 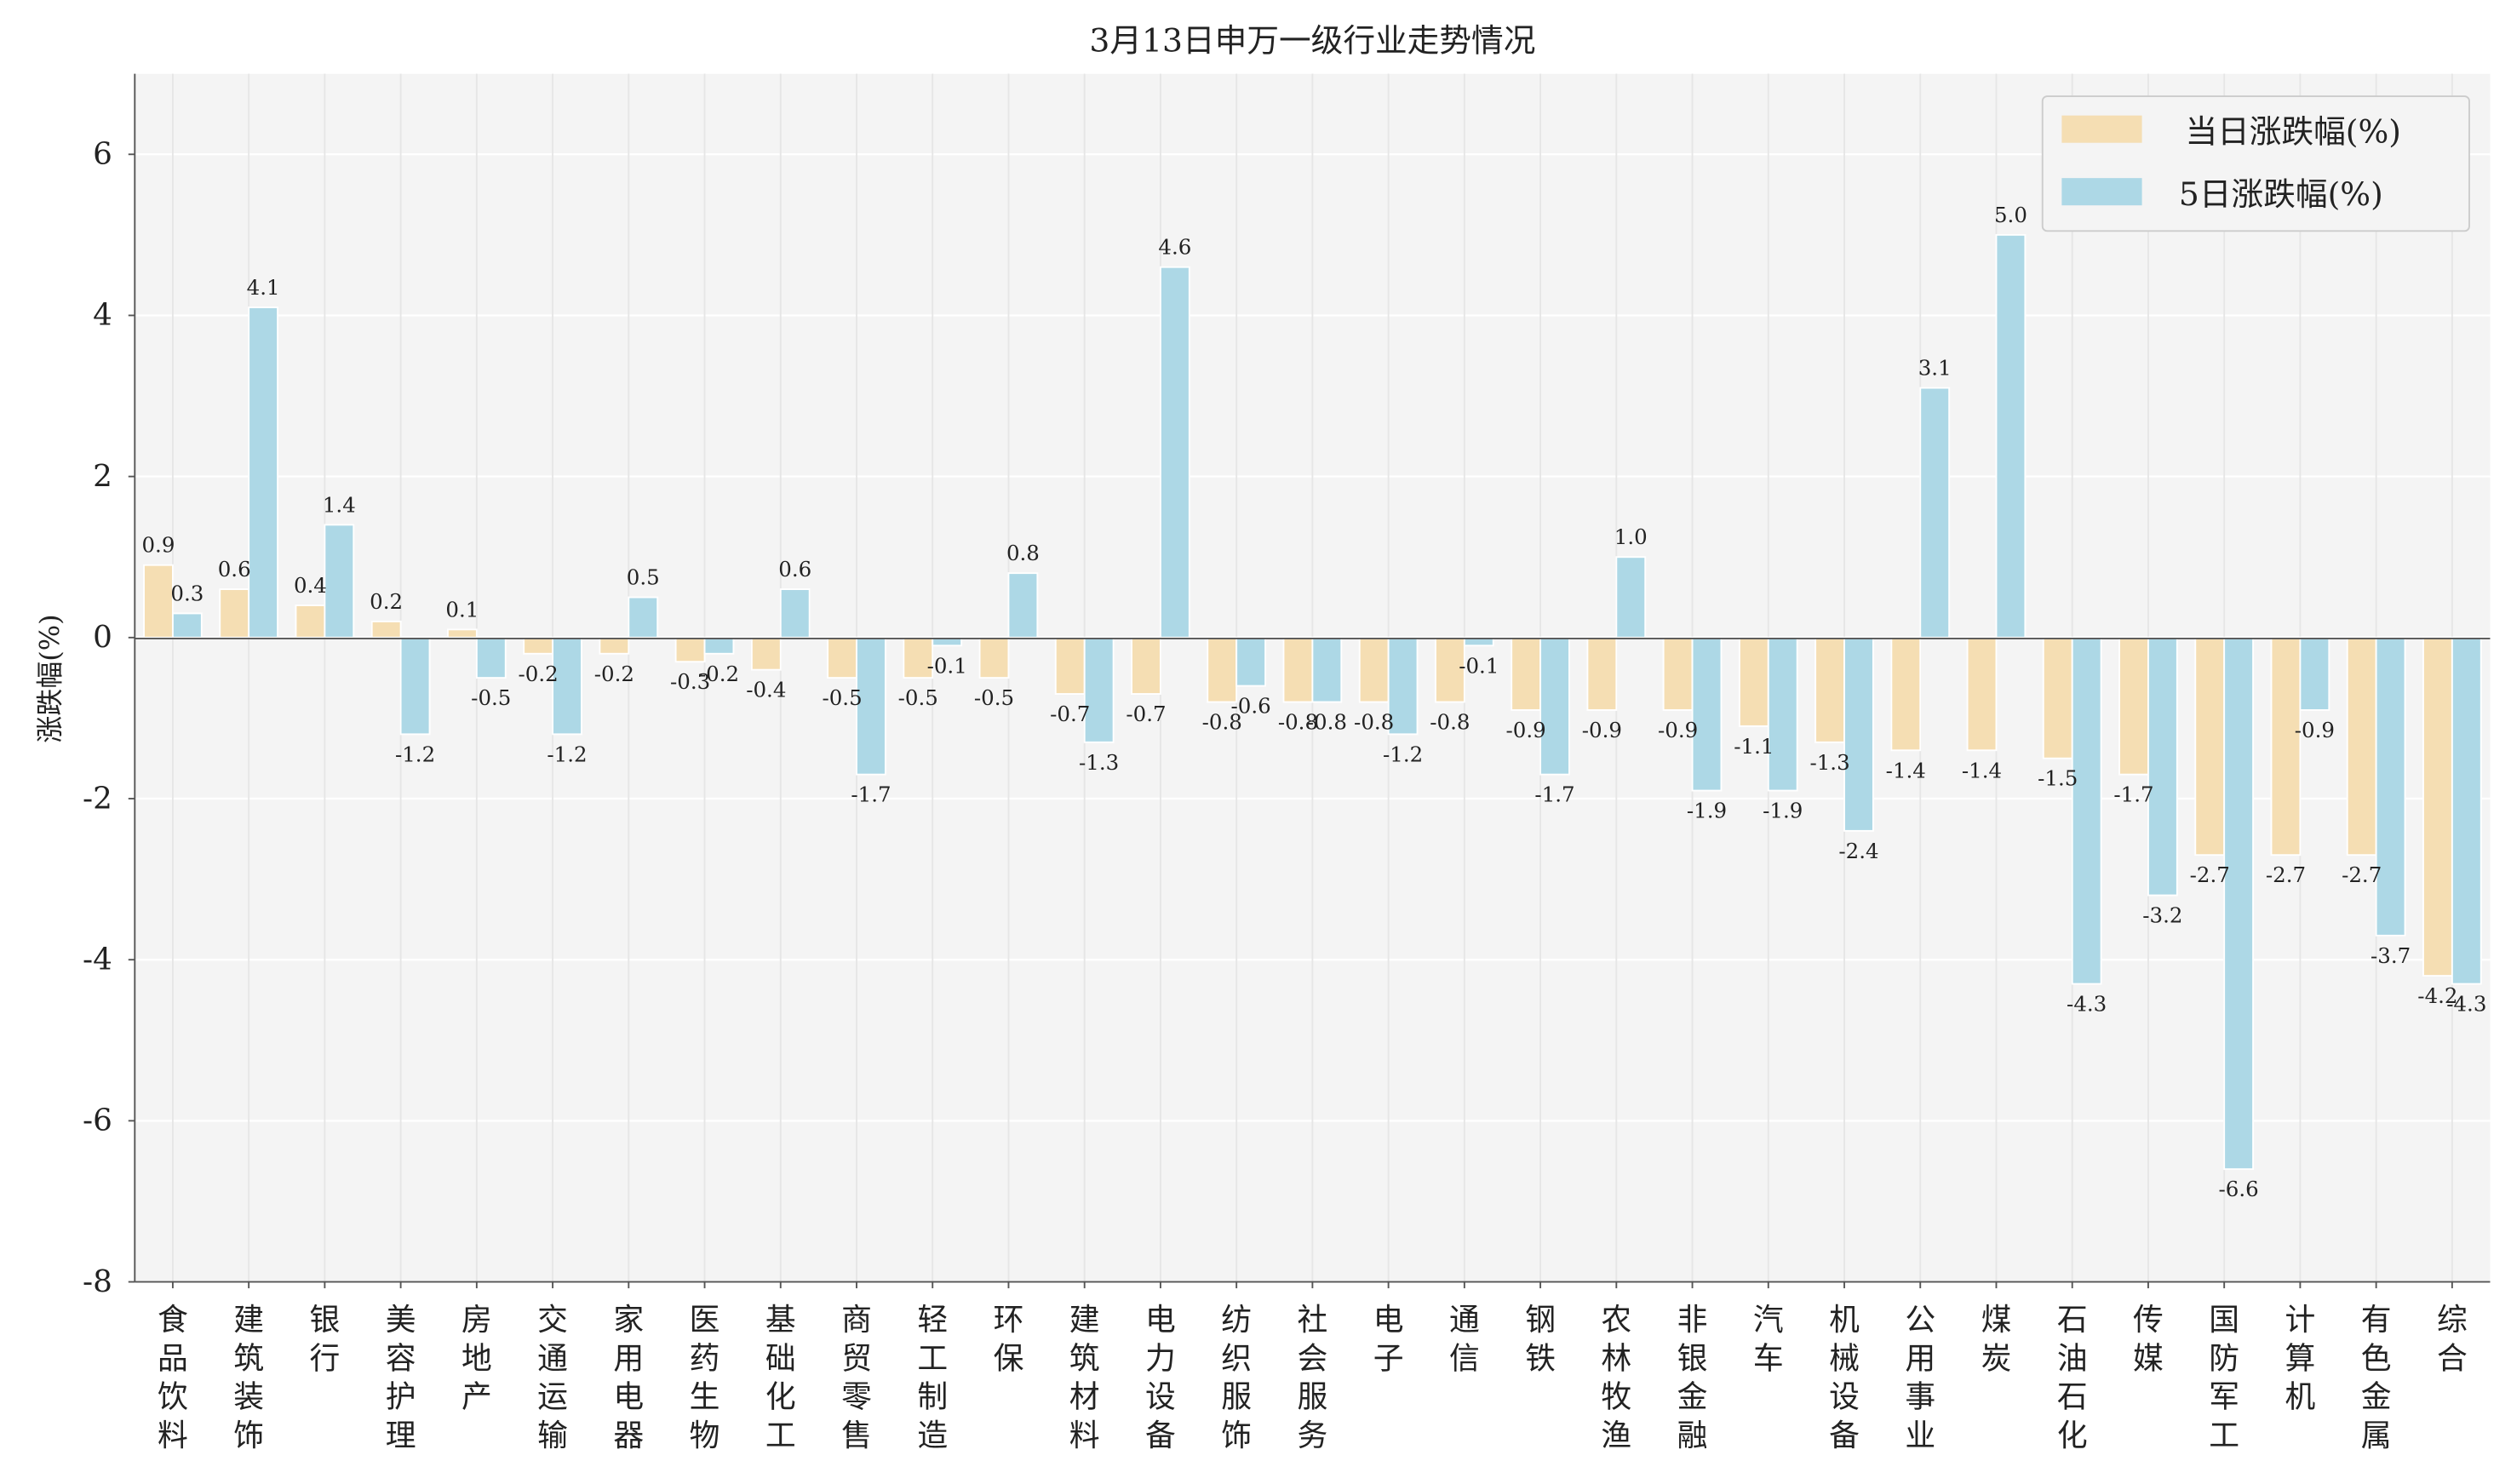 I want to click on x-tick-label: 交通运输, so click(x=552, y=1378).